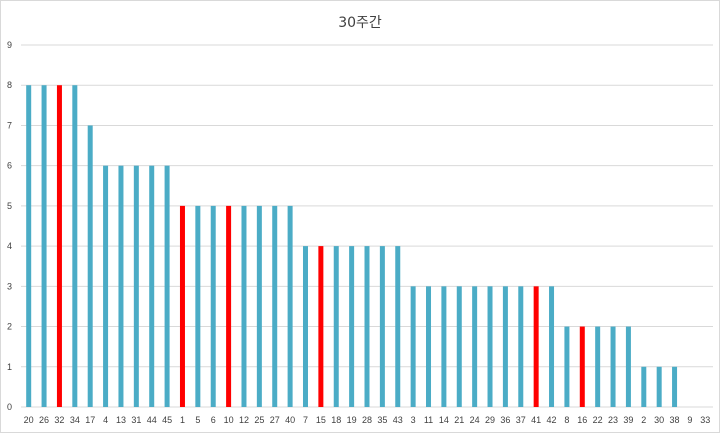 The height and width of the screenshot is (433, 720). Describe the element at coordinates (9, 246) in the screenshot. I see `y-tick-label: 4` at that location.